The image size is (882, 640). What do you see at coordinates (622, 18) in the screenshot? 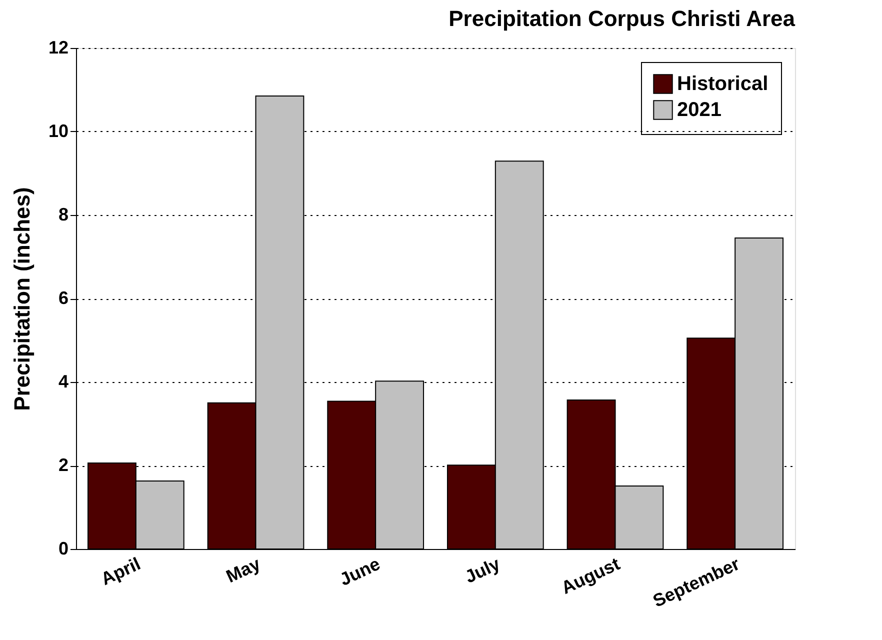
I see `chart-title: Precipitation Corpus Christi Area` at bounding box center [622, 18].